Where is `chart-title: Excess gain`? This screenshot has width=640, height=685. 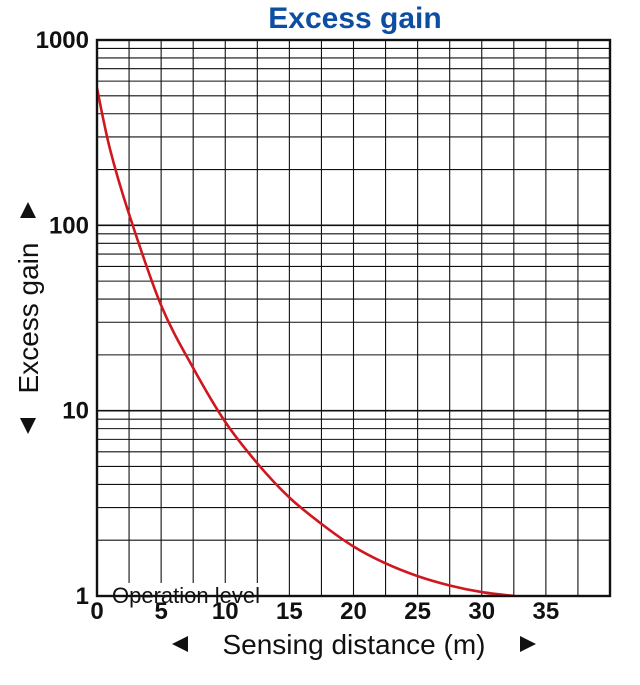
chart-title: Excess gain is located at coordinates (354, 18).